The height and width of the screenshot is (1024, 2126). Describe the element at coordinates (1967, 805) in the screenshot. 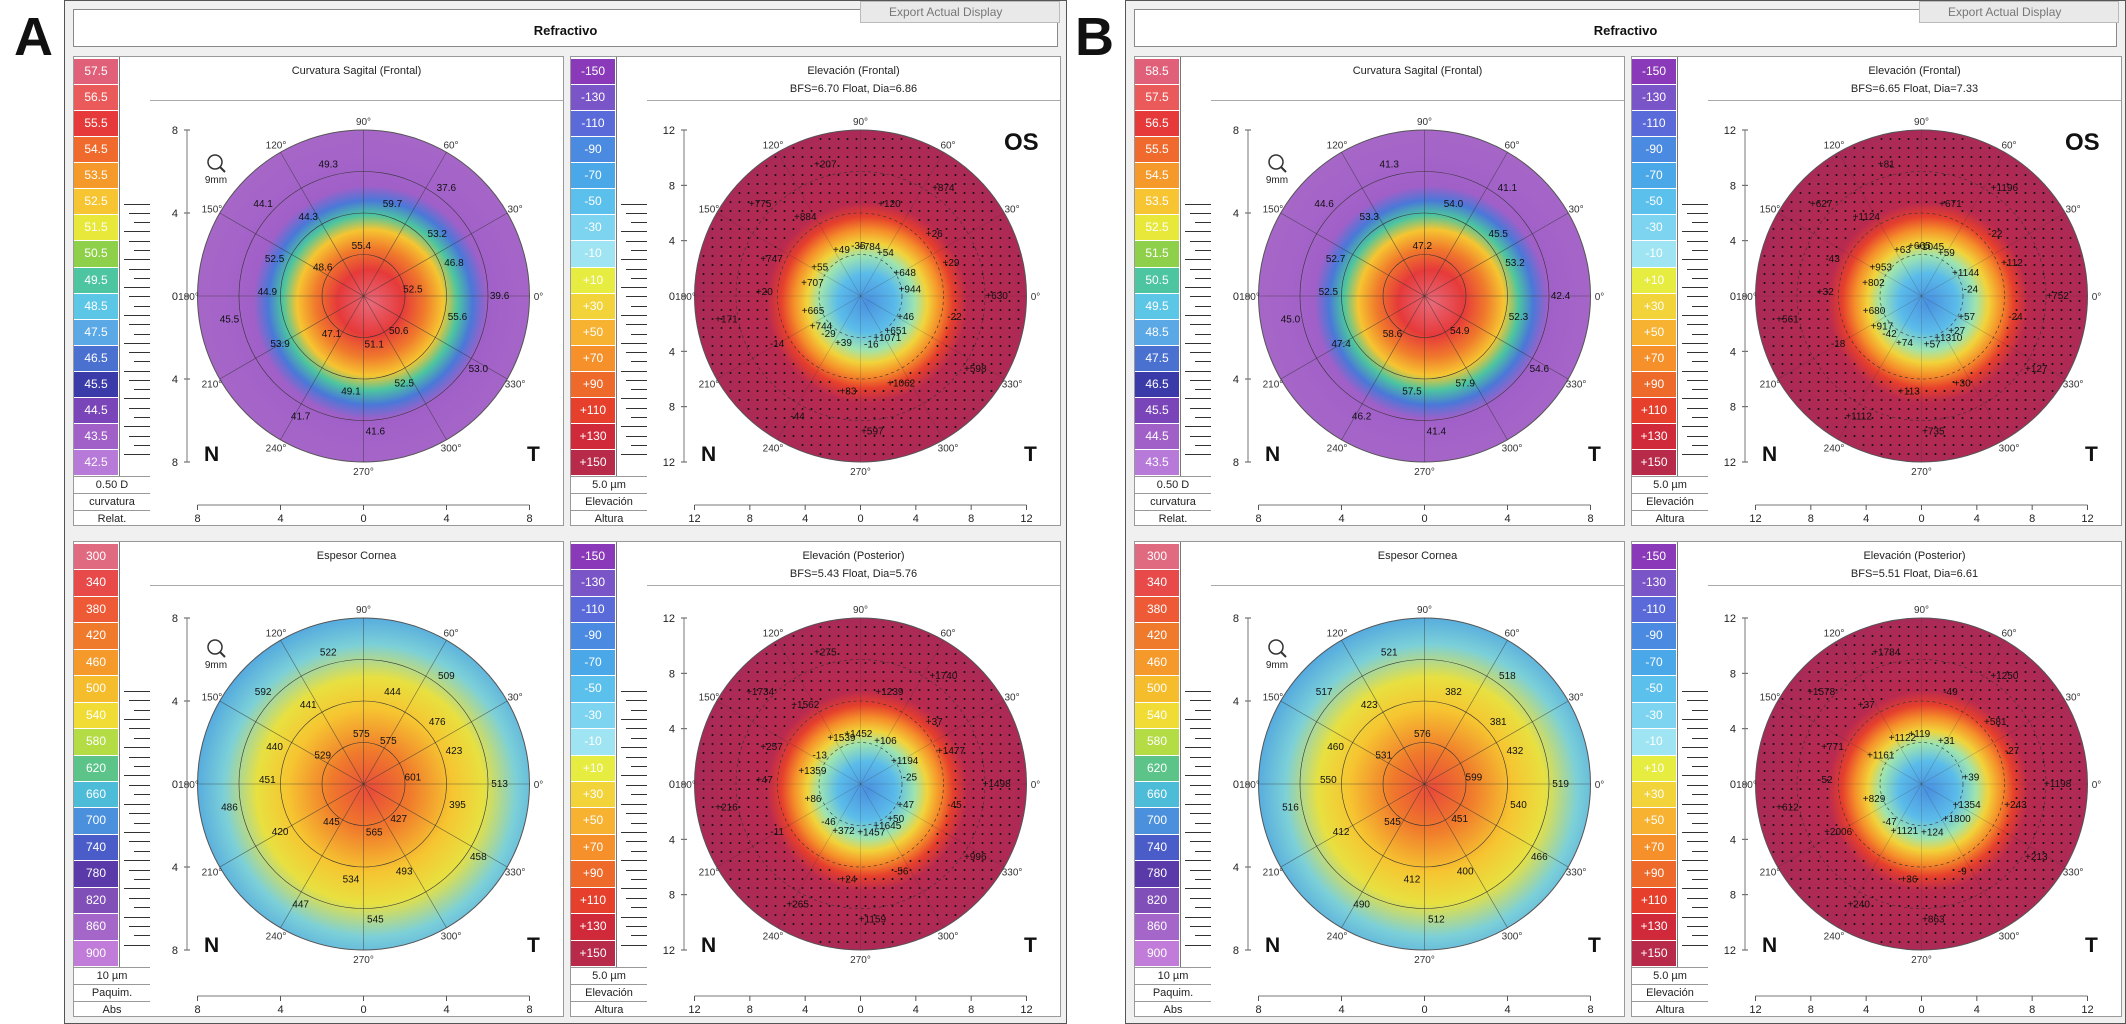

I see `map-value-label: +1354` at that location.